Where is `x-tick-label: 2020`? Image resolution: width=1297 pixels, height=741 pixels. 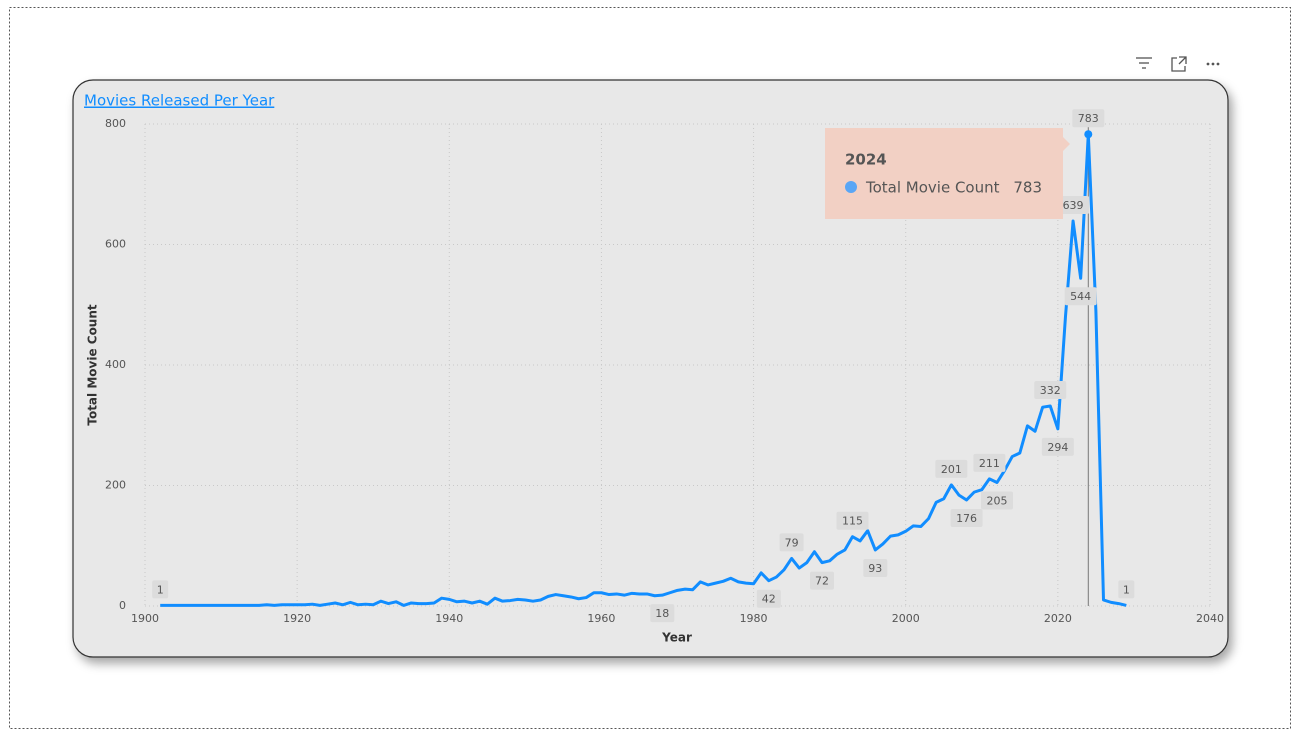 x-tick-label: 2020 is located at coordinates (1058, 618).